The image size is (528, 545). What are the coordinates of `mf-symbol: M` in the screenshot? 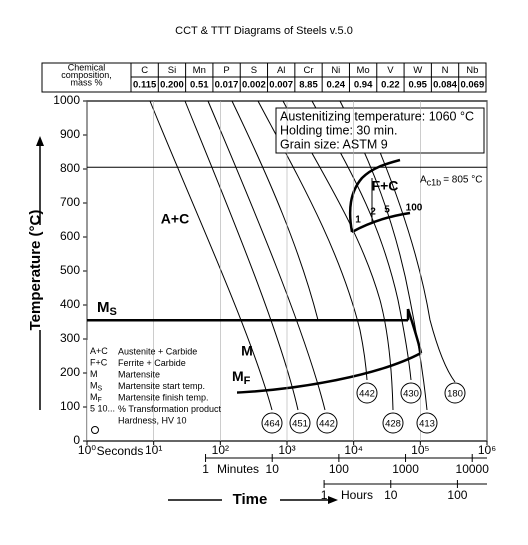 It's located at (238, 376).